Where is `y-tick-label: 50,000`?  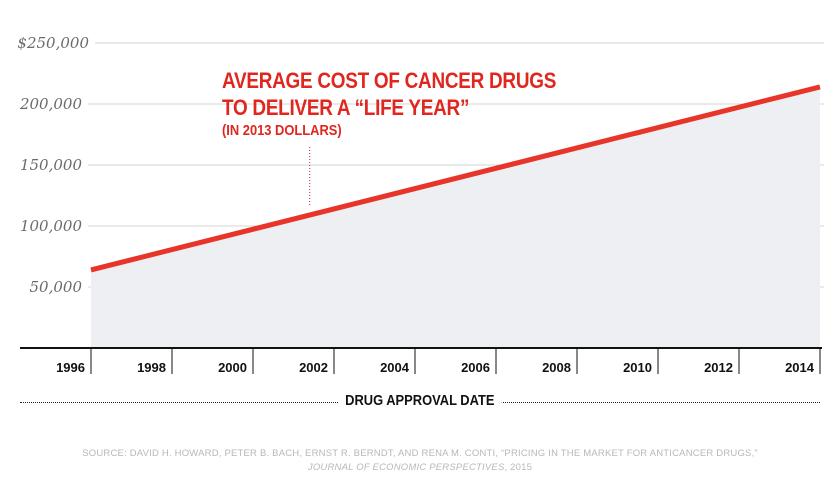 y-tick-label: 50,000 is located at coordinates (56, 287).